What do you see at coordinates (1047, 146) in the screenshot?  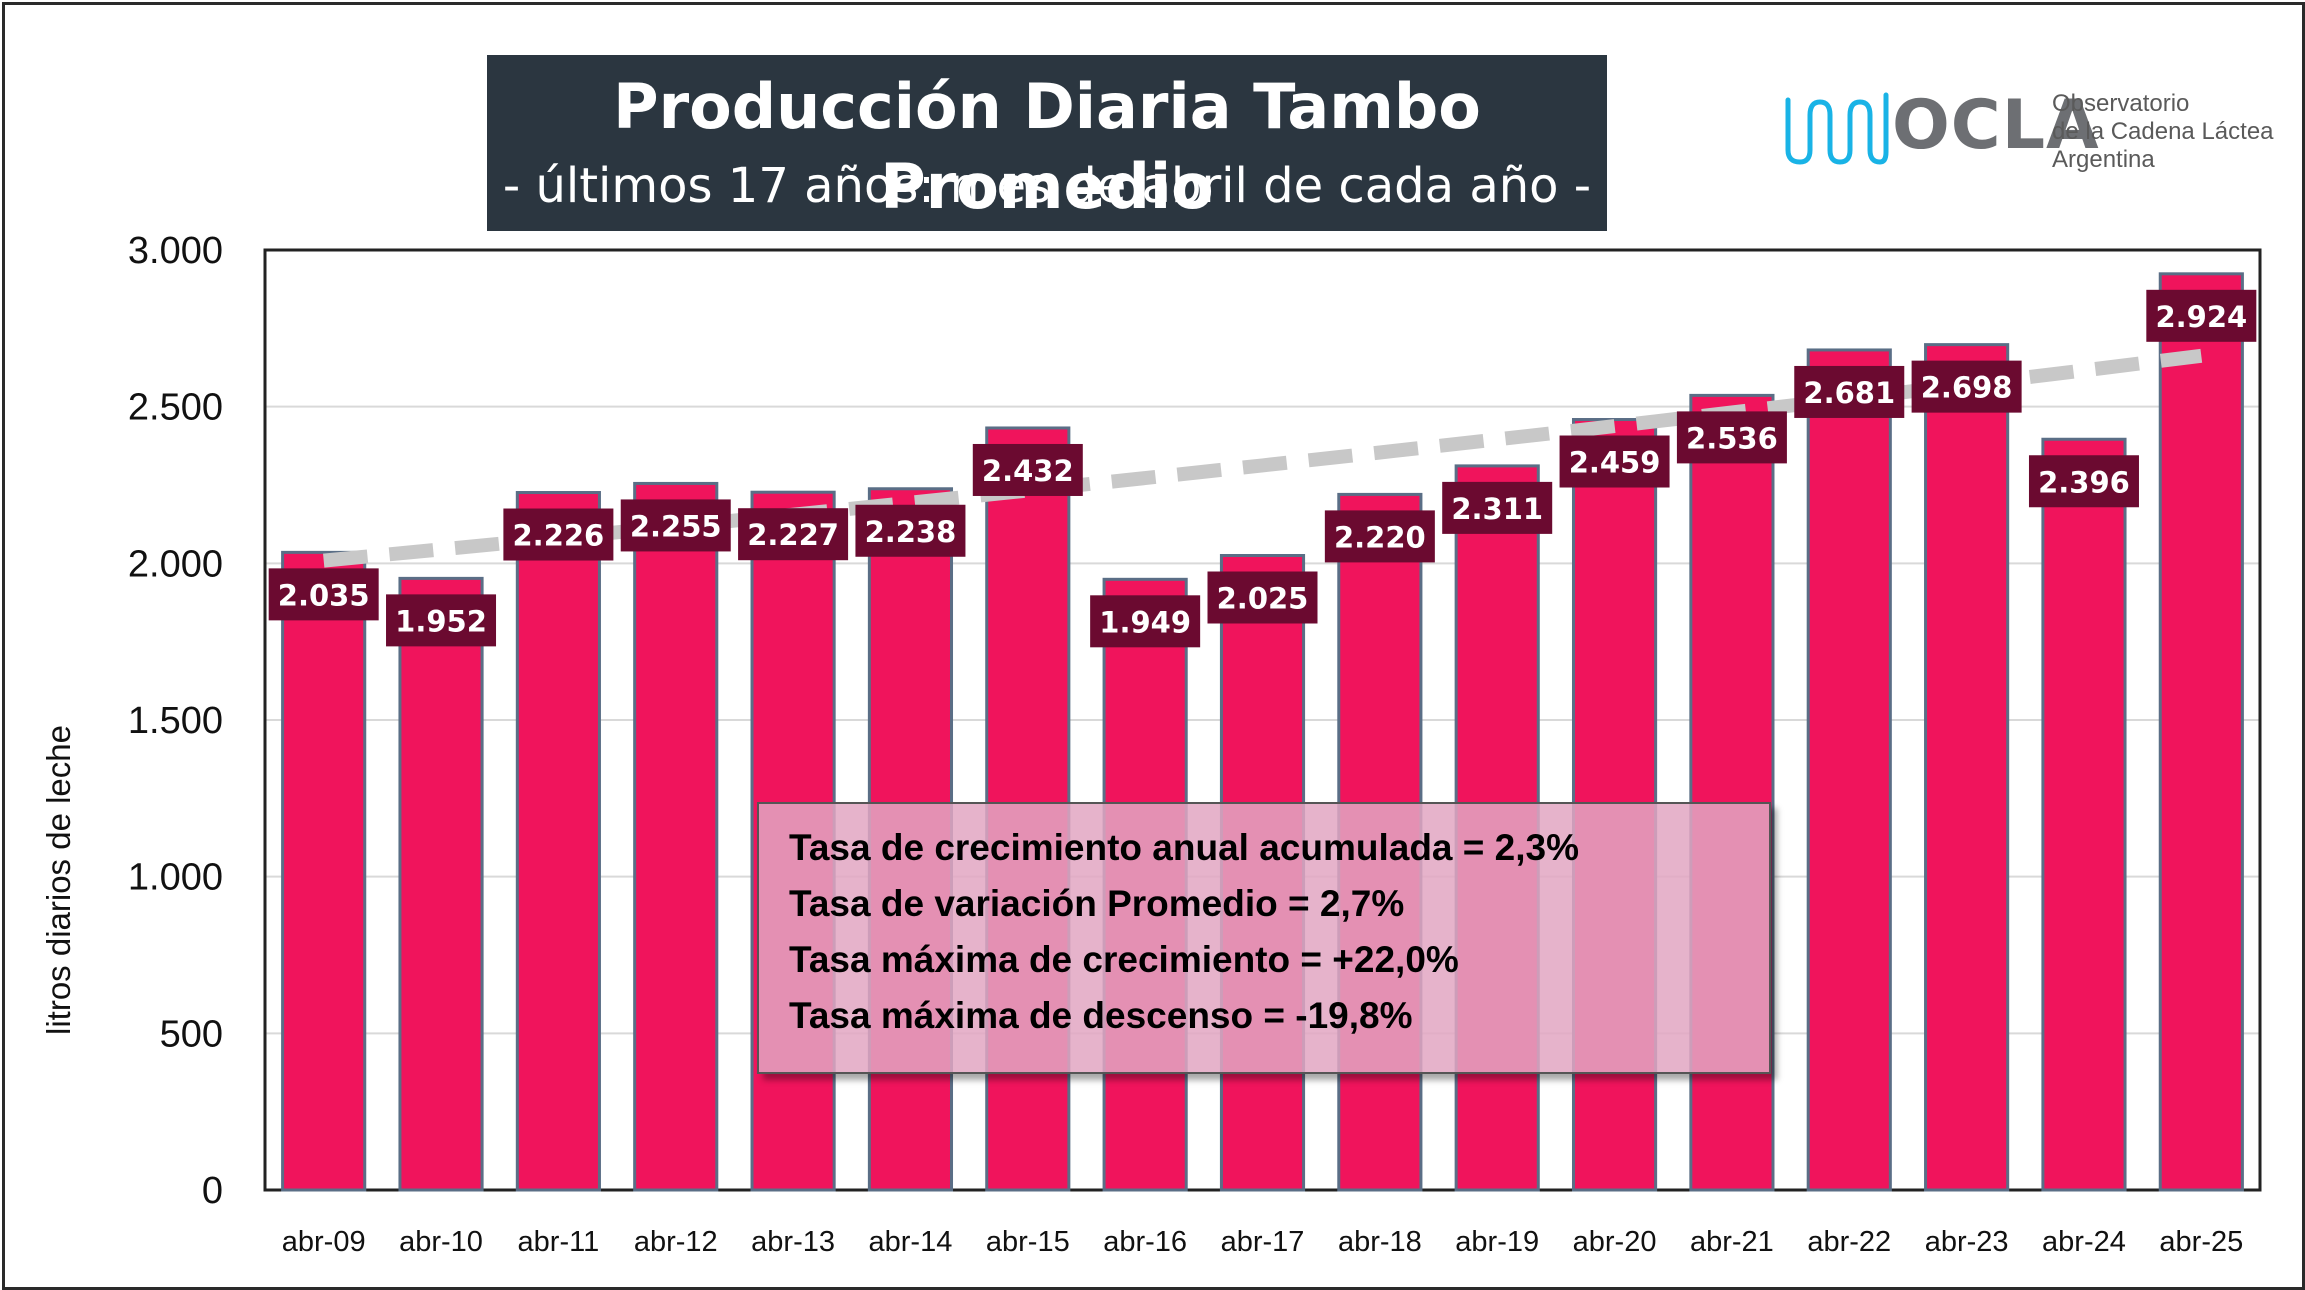 I see `chart-title: Producción Diaria Tambo Promedio` at bounding box center [1047, 146].